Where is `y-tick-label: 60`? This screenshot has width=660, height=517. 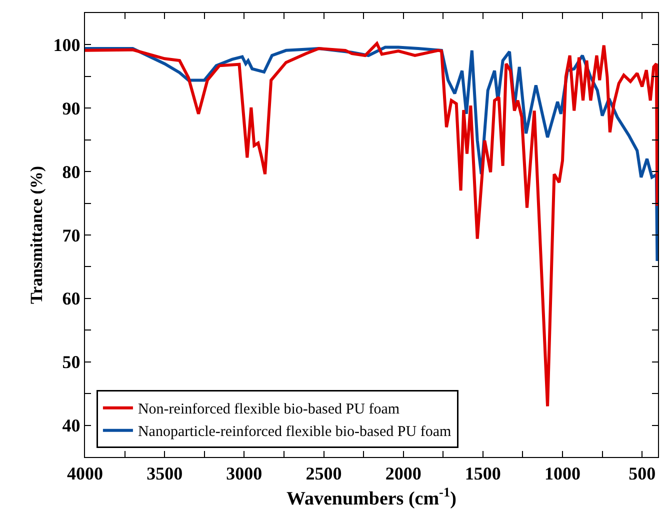
y-tick-label: 60 is located at coordinates (71, 298).